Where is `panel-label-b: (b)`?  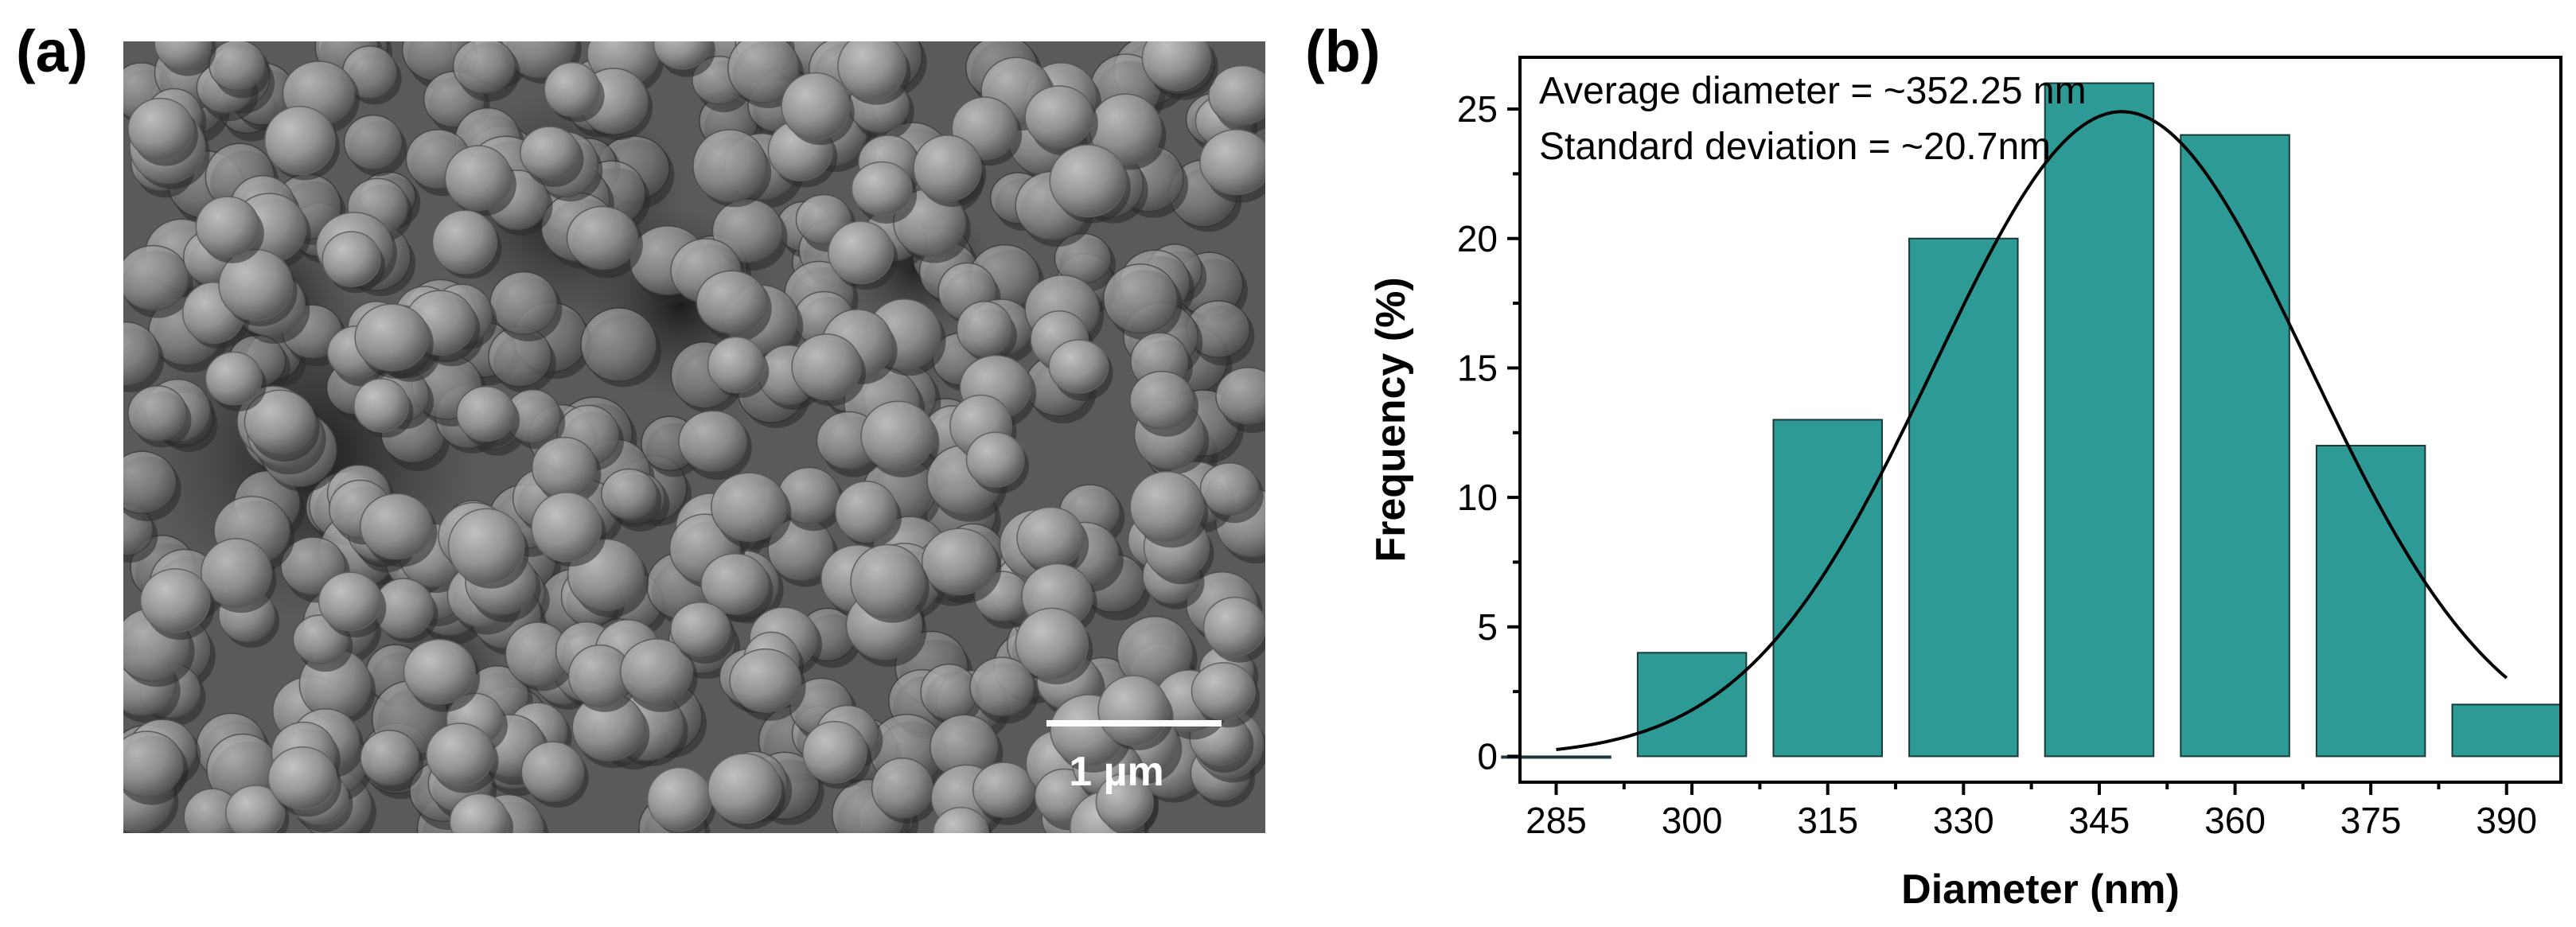 panel-label-b: (b) is located at coordinates (1343, 51).